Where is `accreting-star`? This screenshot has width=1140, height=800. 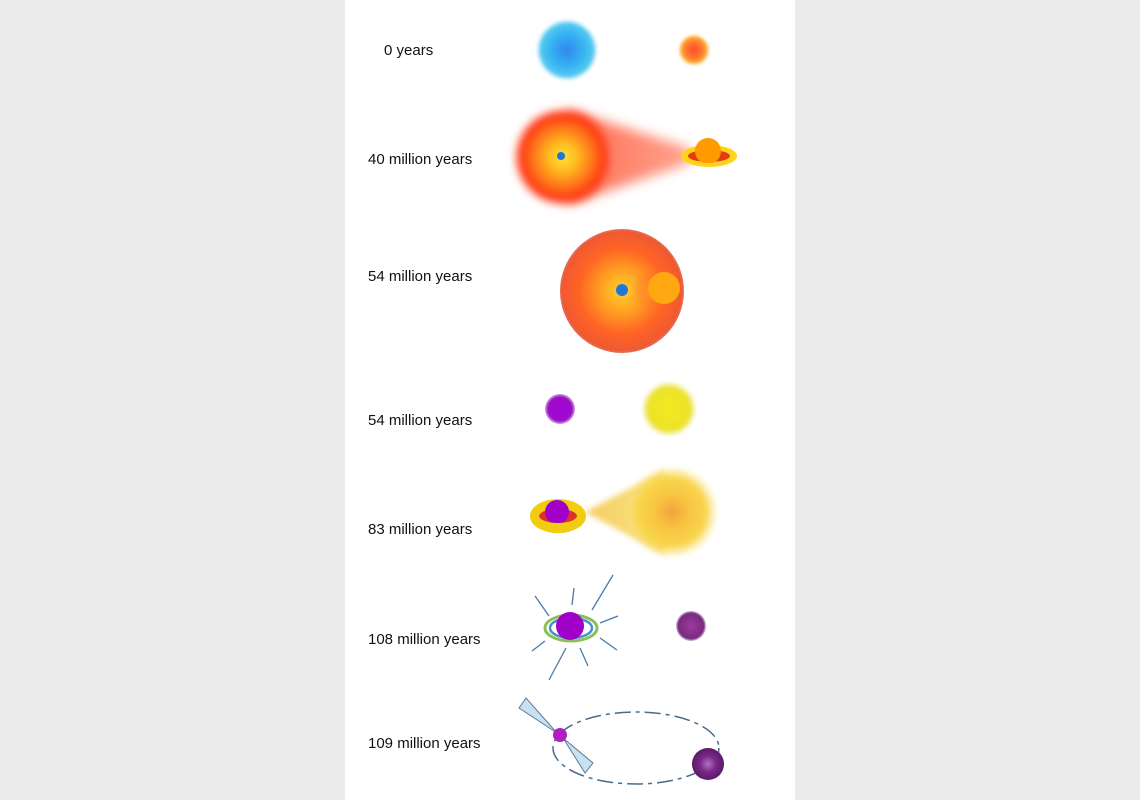
accreting-star is located at coordinates (708, 151).